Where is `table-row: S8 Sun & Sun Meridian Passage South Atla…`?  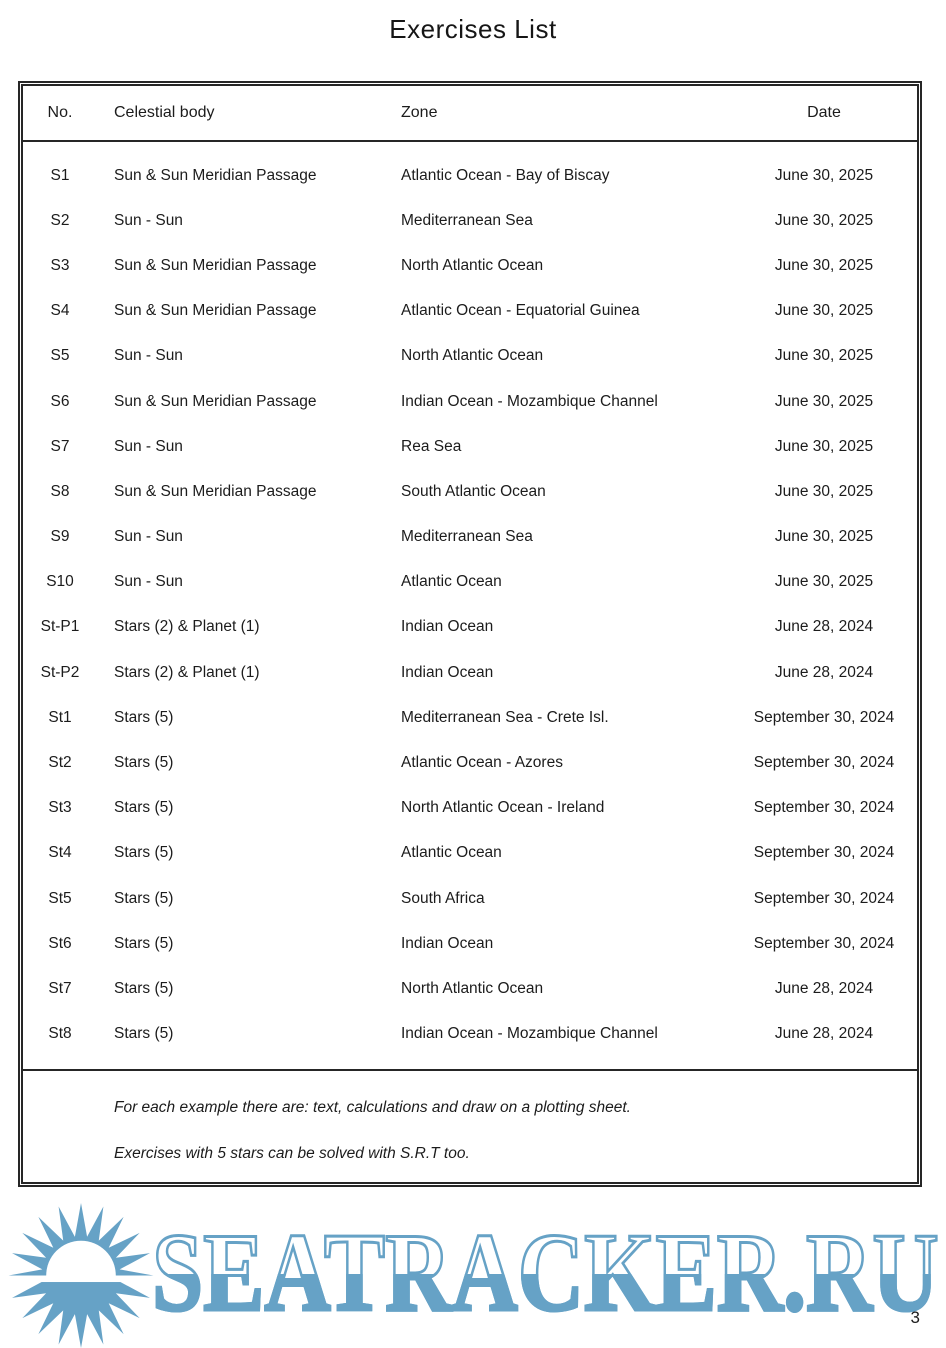
table-row: S8 Sun & Sun Meridian Passage South Atla… is located at coordinates (470, 491).